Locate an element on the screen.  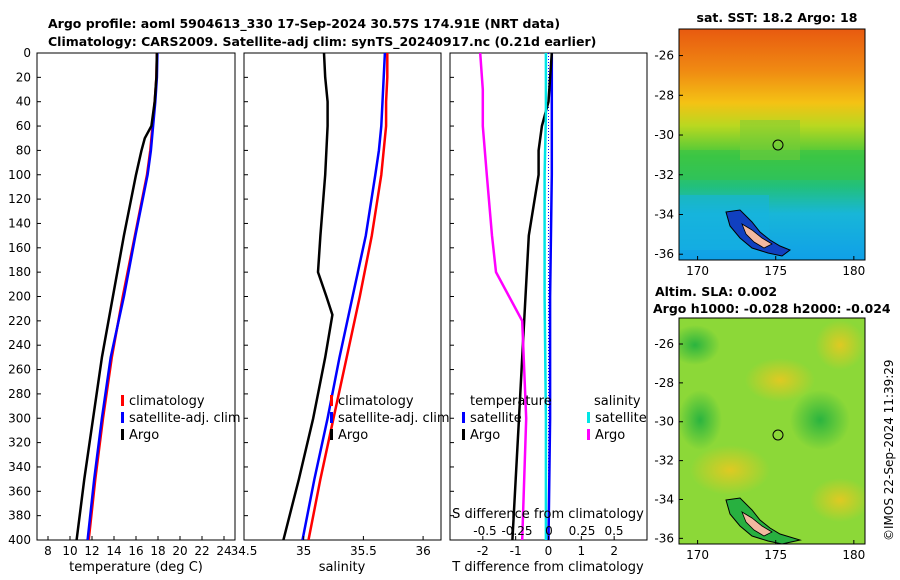
x-tick-label: 2 is located at coordinates (614, 551).